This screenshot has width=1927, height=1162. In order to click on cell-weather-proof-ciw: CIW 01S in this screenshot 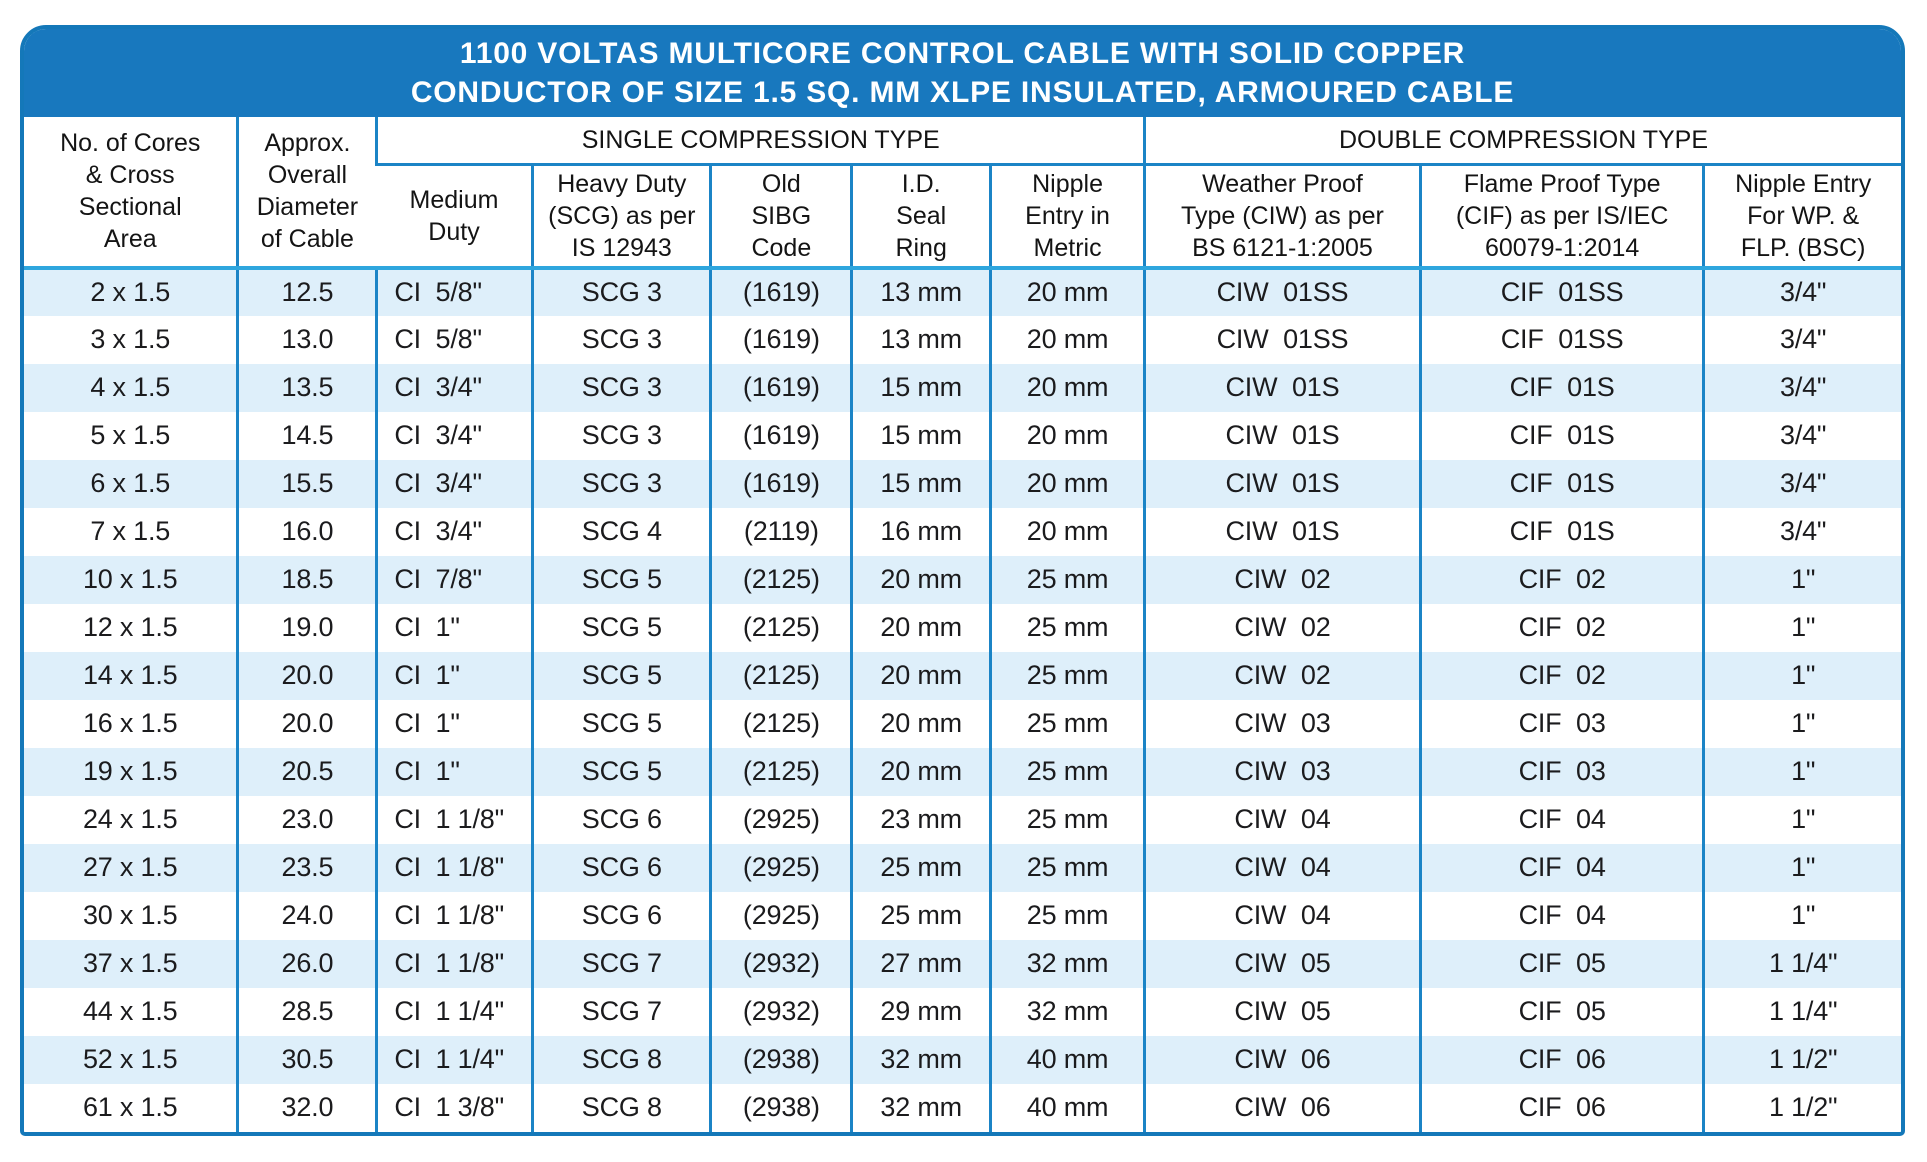, I will do `click(1282, 531)`.